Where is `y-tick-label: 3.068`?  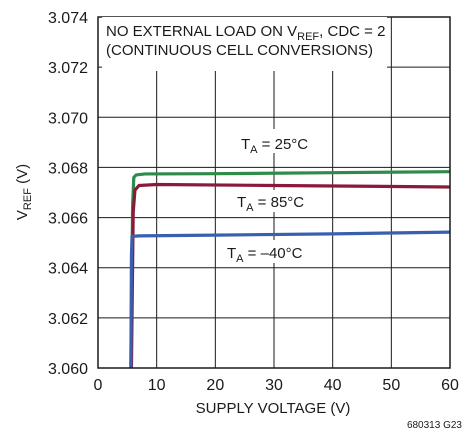
y-tick-label: 3.068 is located at coordinates (68, 168).